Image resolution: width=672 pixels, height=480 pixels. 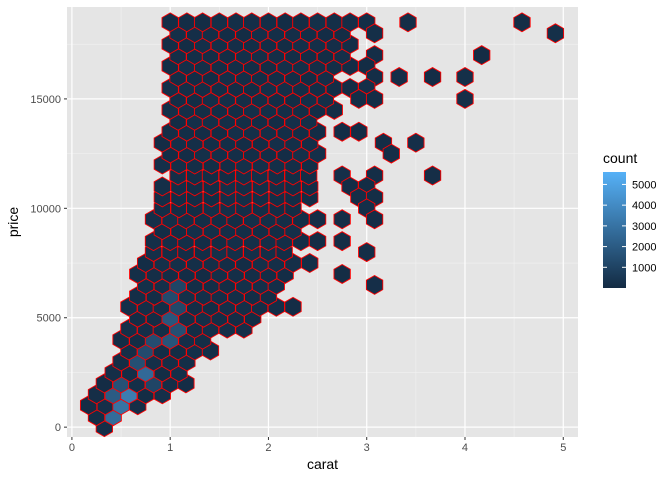 What do you see at coordinates (49, 319) in the screenshot?
I see `y-tick-label: 5000` at bounding box center [49, 319].